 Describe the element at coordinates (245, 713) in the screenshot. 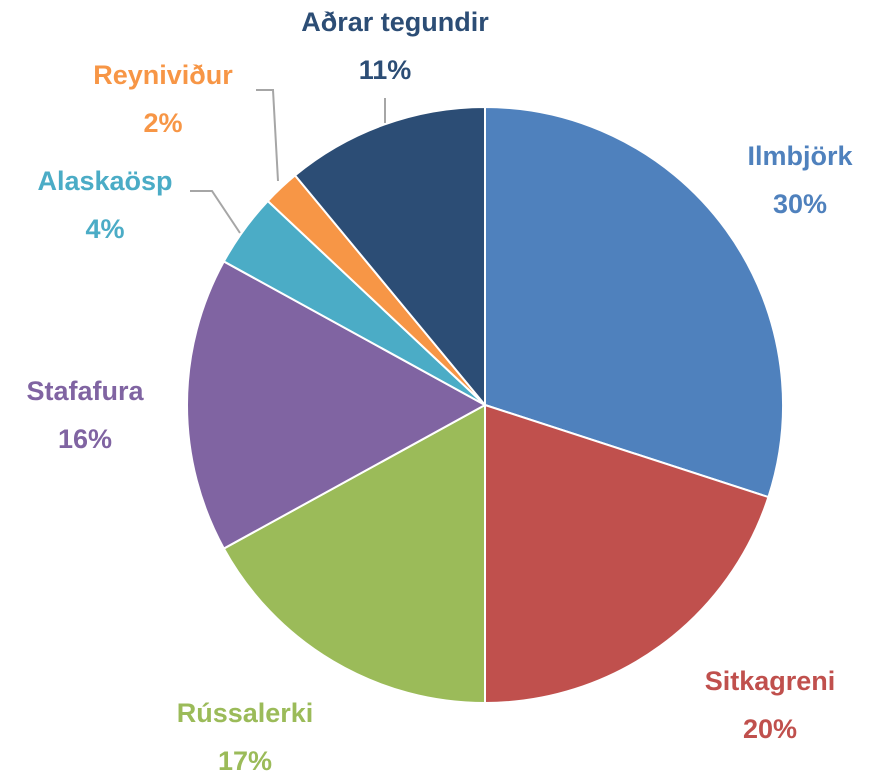

I see `slice-label: Rússalerki` at that location.